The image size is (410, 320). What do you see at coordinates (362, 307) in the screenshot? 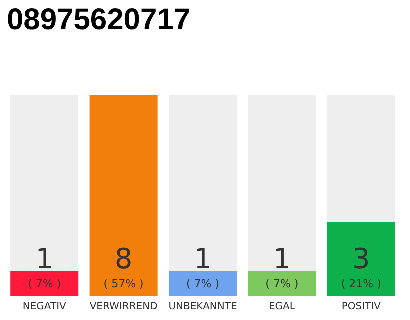
I see `x-tick-label: POSITIV` at bounding box center [362, 307].